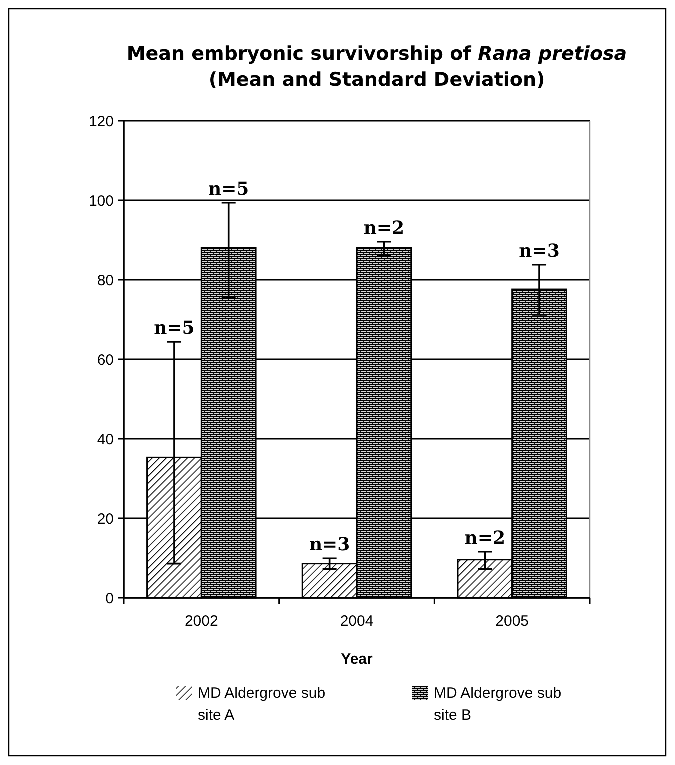 The image size is (675, 765). What do you see at coordinates (110, 599) in the screenshot?
I see `y-tick-label: 0` at bounding box center [110, 599].